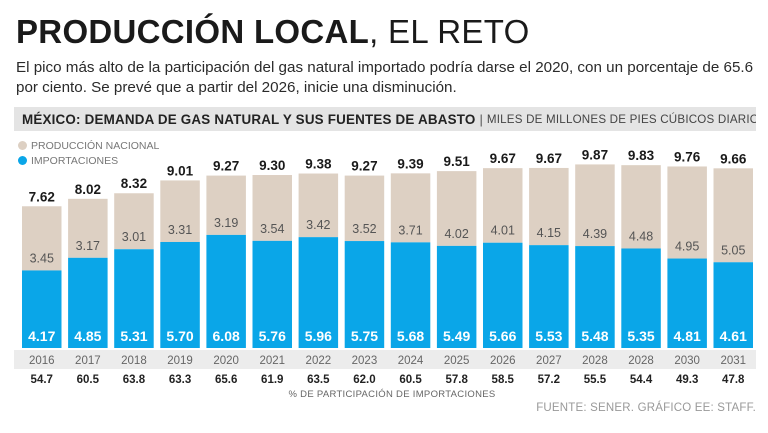 This screenshot has width=768, height=433. What do you see at coordinates (88, 361) in the screenshot?
I see `year-label-1: 2017` at bounding box center [88, 361].